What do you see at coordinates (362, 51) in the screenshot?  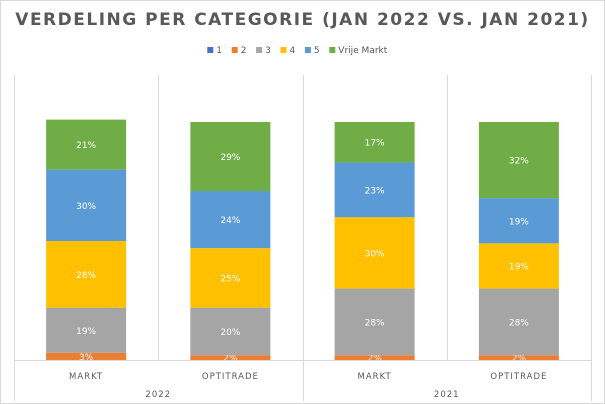 I see `legend-label: Vrije Markt` at bounding box center [362, 51].